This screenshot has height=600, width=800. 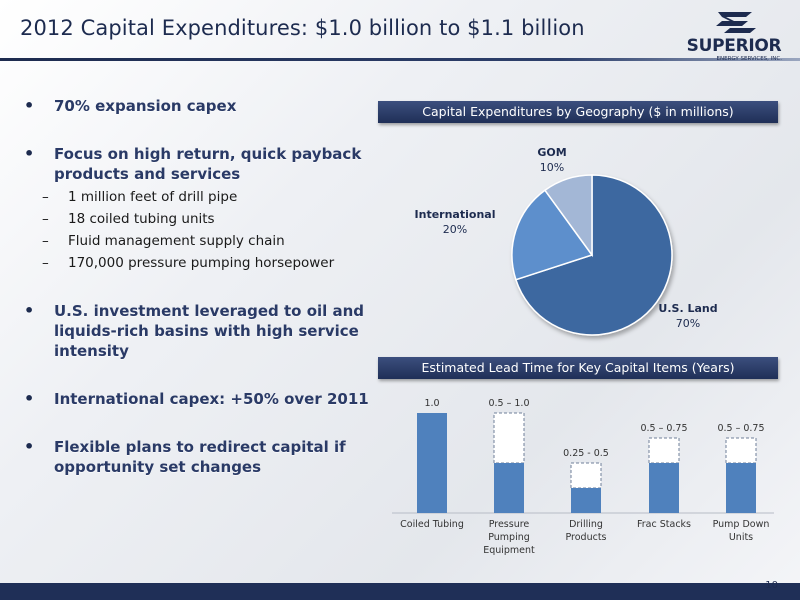 I want to click on x-tick-label: Coiled Tubing, so click(x=432, y=524).